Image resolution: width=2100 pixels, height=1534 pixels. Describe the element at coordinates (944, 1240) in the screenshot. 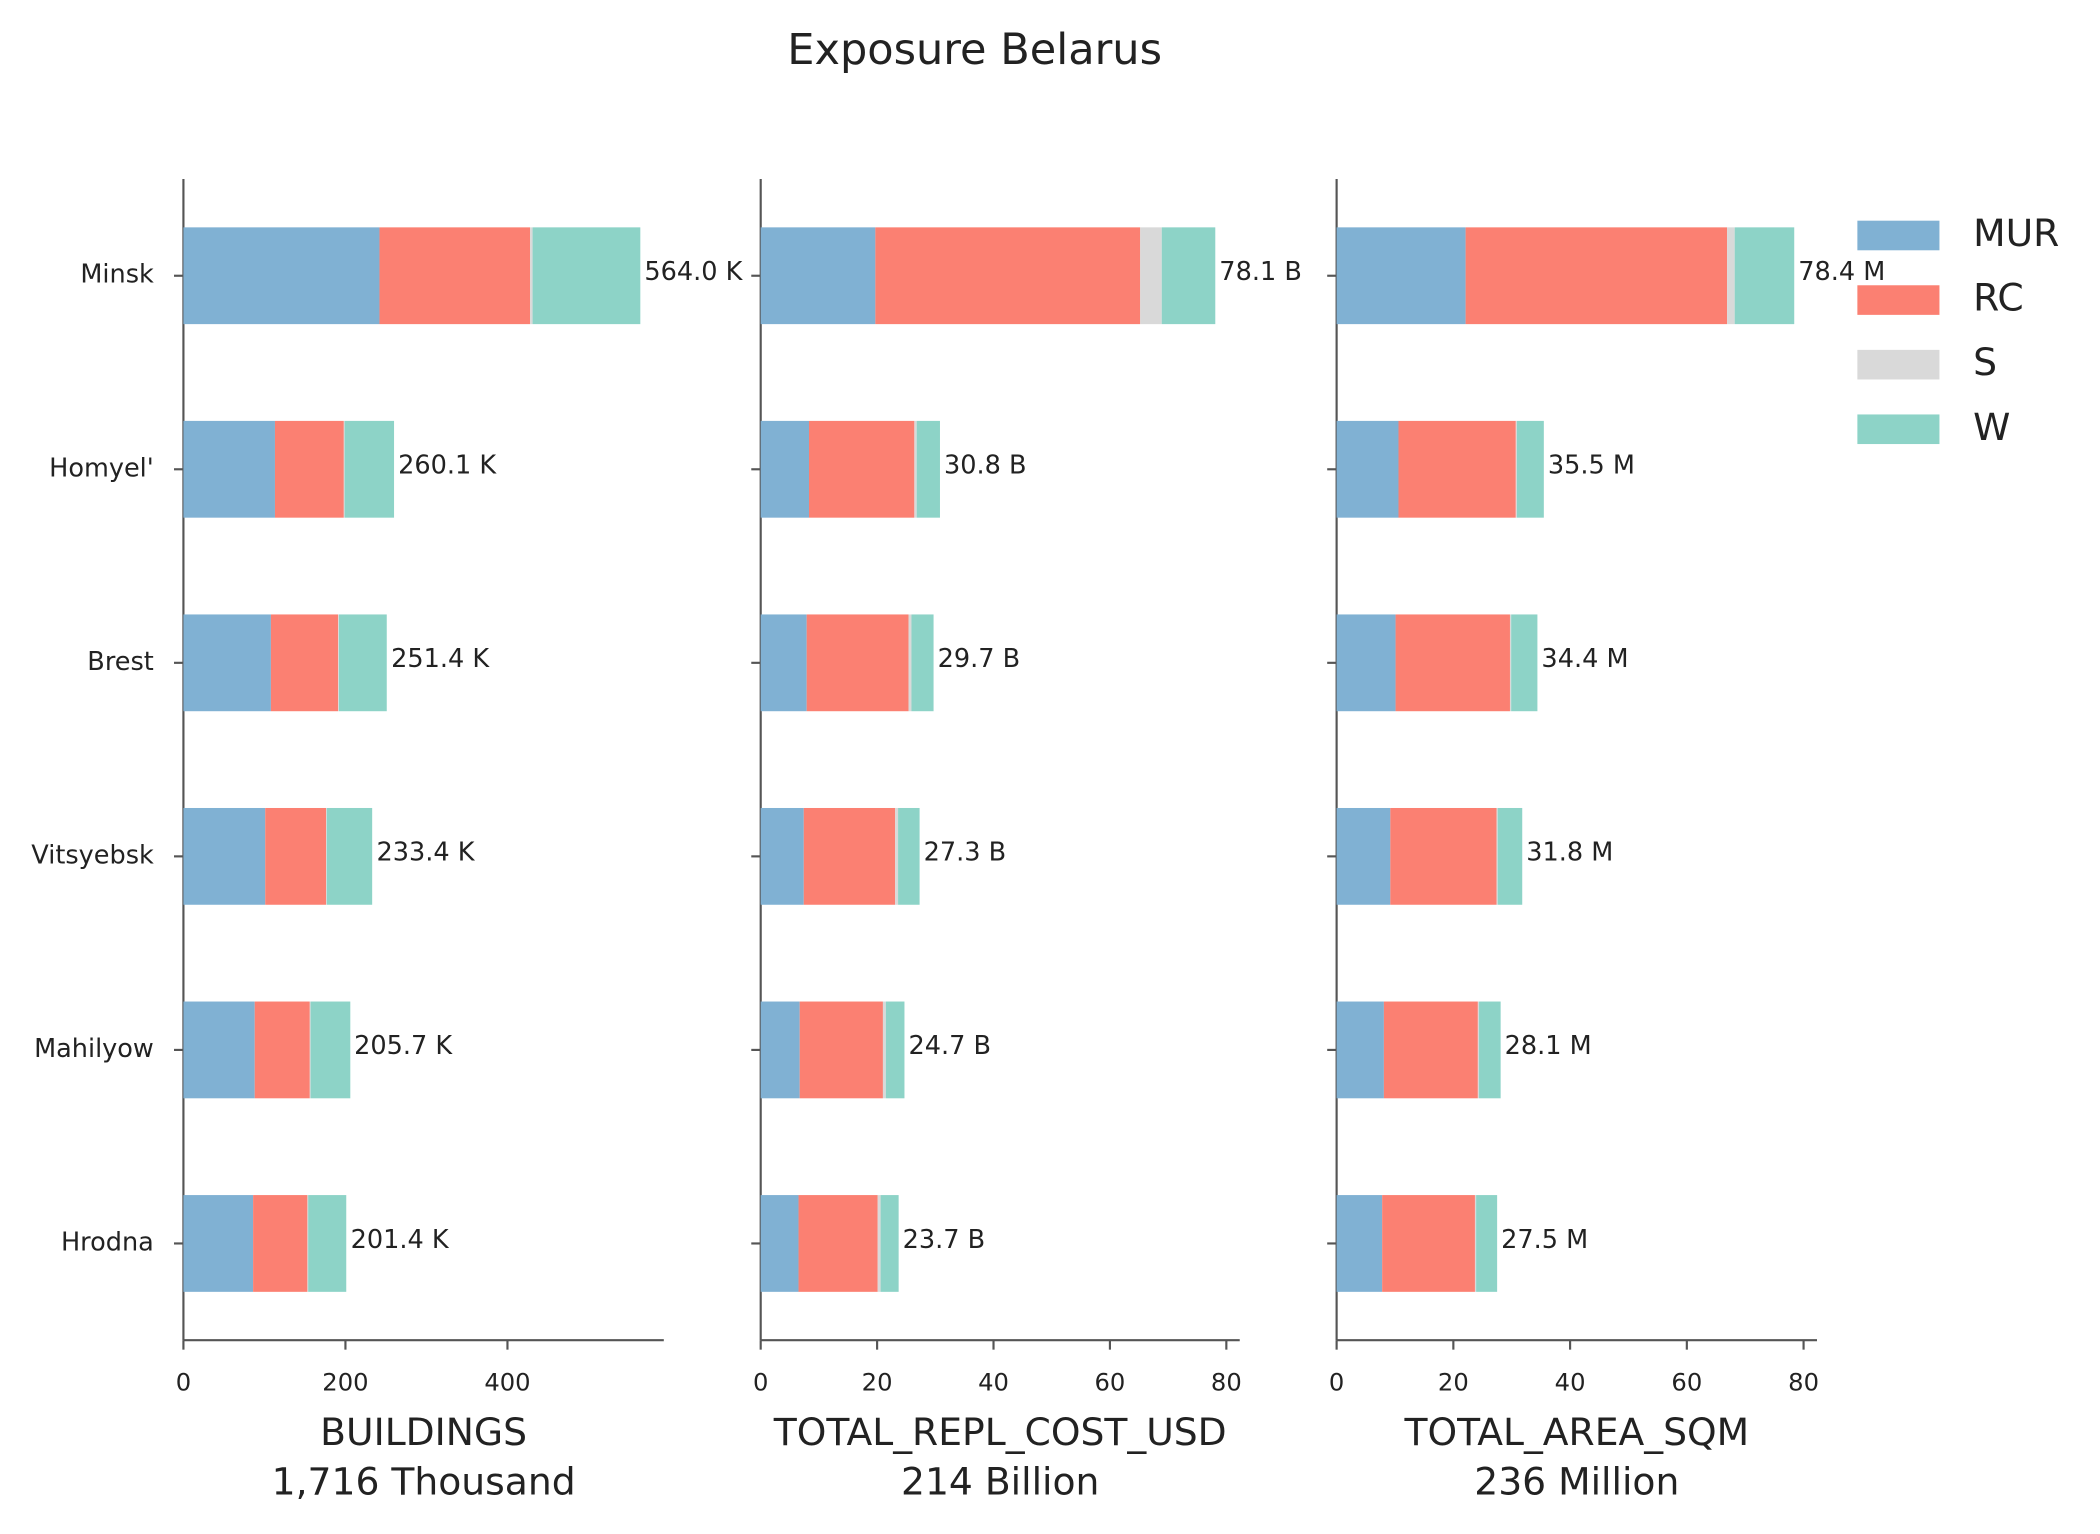

I see `total-label: 23.7 B` at that location.